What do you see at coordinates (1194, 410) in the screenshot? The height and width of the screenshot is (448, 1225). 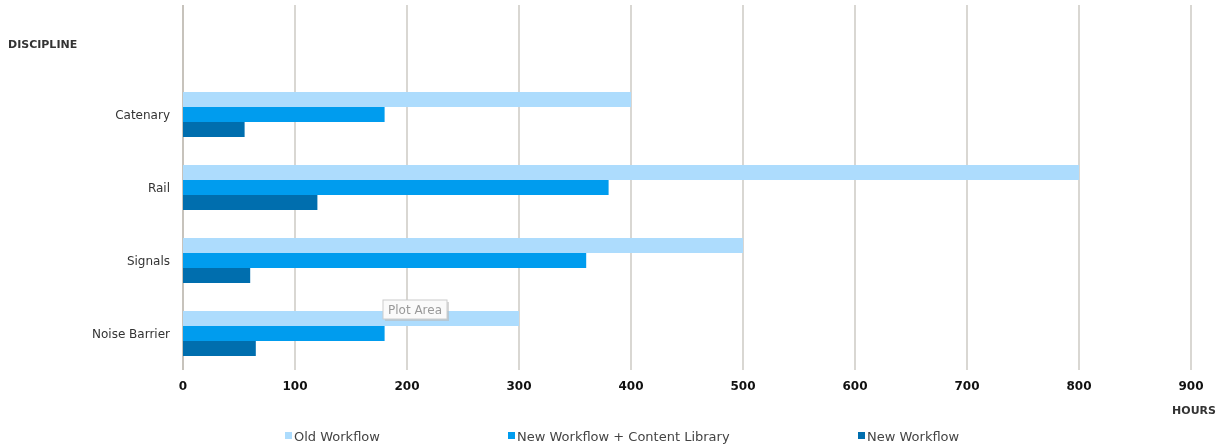 I see `x-axis-title: HOURS` at bounding box center [1194, 410].